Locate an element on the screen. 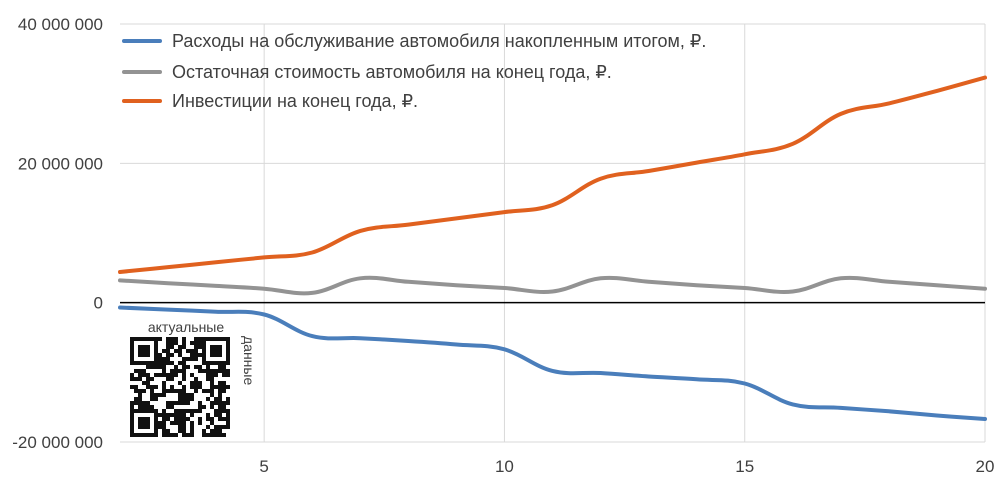 The width and height of the screenshot is (1000, 495). x-tick-label: 20 is located at coordinates (985, 466).